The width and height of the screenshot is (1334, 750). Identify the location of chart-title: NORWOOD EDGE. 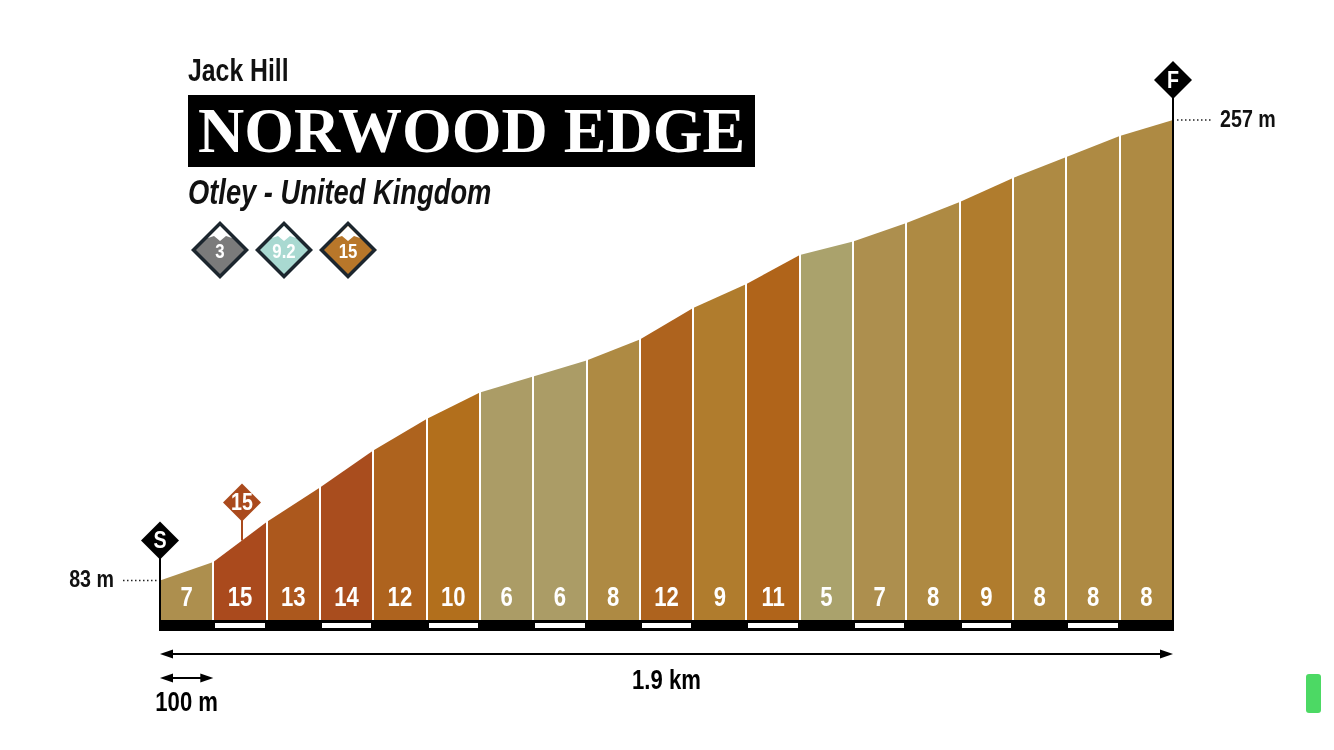
(472, 131).